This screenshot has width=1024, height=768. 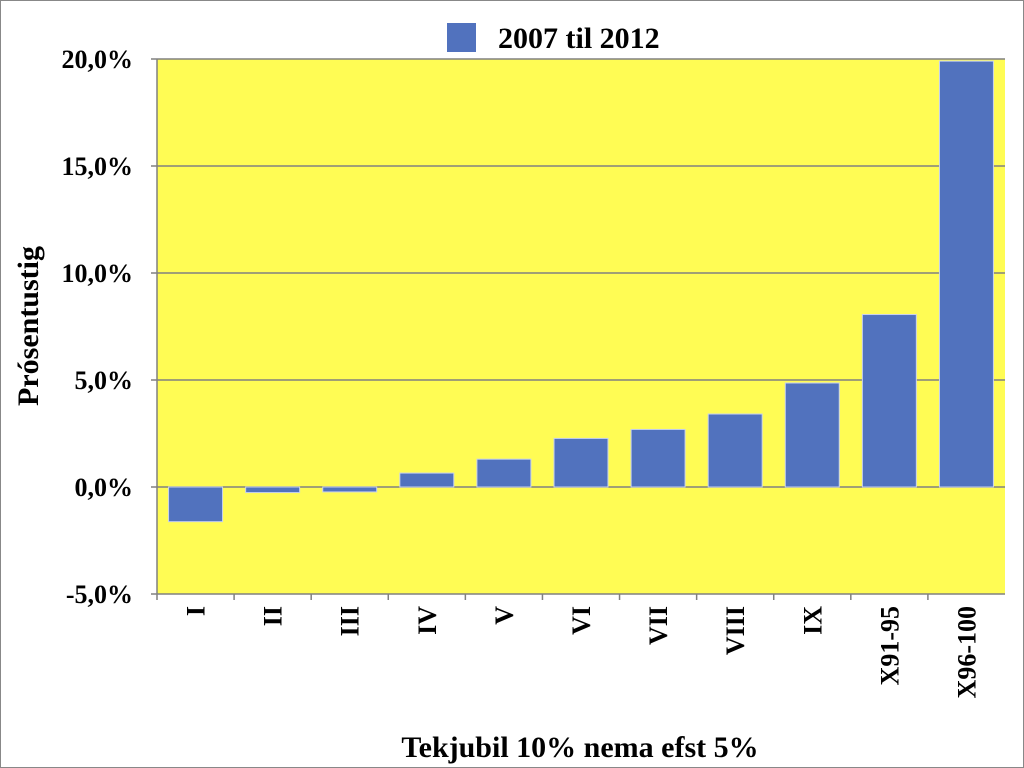 I want to click on bar-III, so click(x=350, y=489).